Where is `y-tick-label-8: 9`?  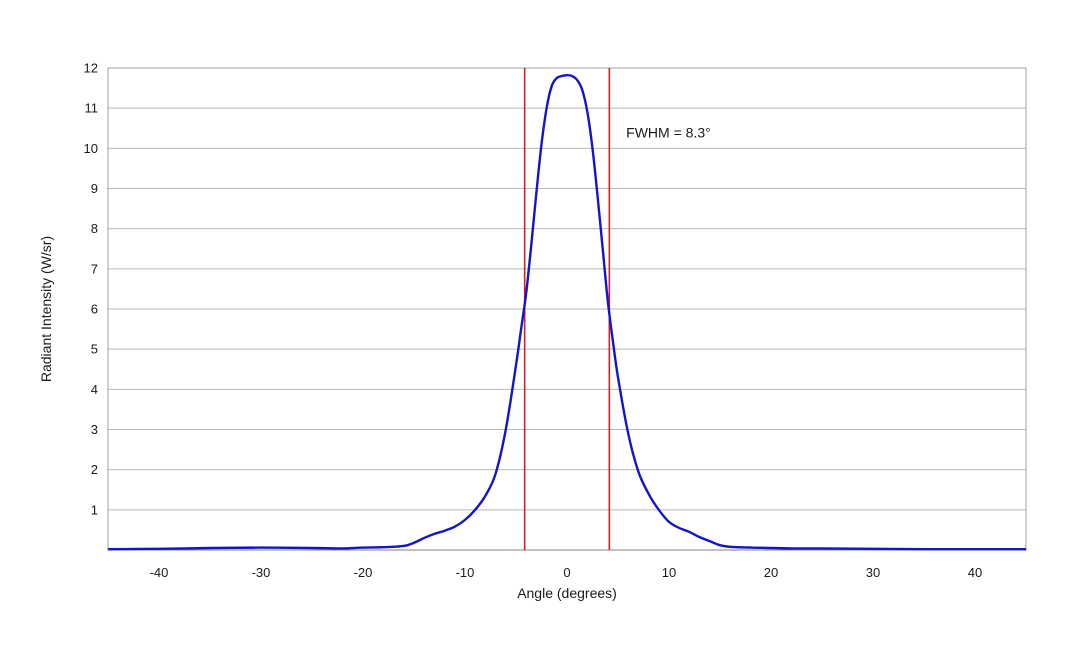 y-tick-label-8: 9 is located at coordinates (94, 188).